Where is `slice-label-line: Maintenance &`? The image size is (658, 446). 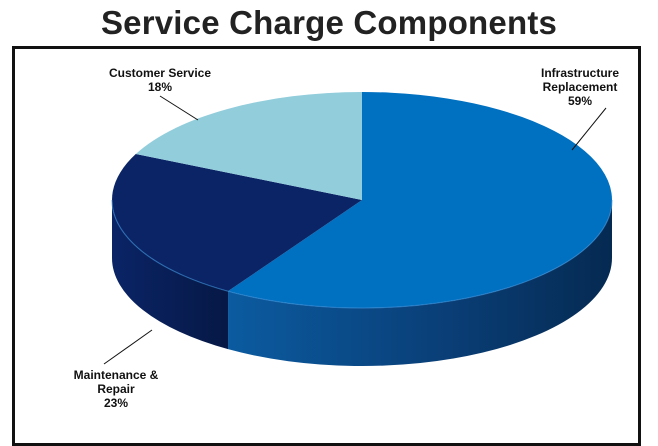
slice-label-line: Maintenance & is located at coordinates (116, 375).